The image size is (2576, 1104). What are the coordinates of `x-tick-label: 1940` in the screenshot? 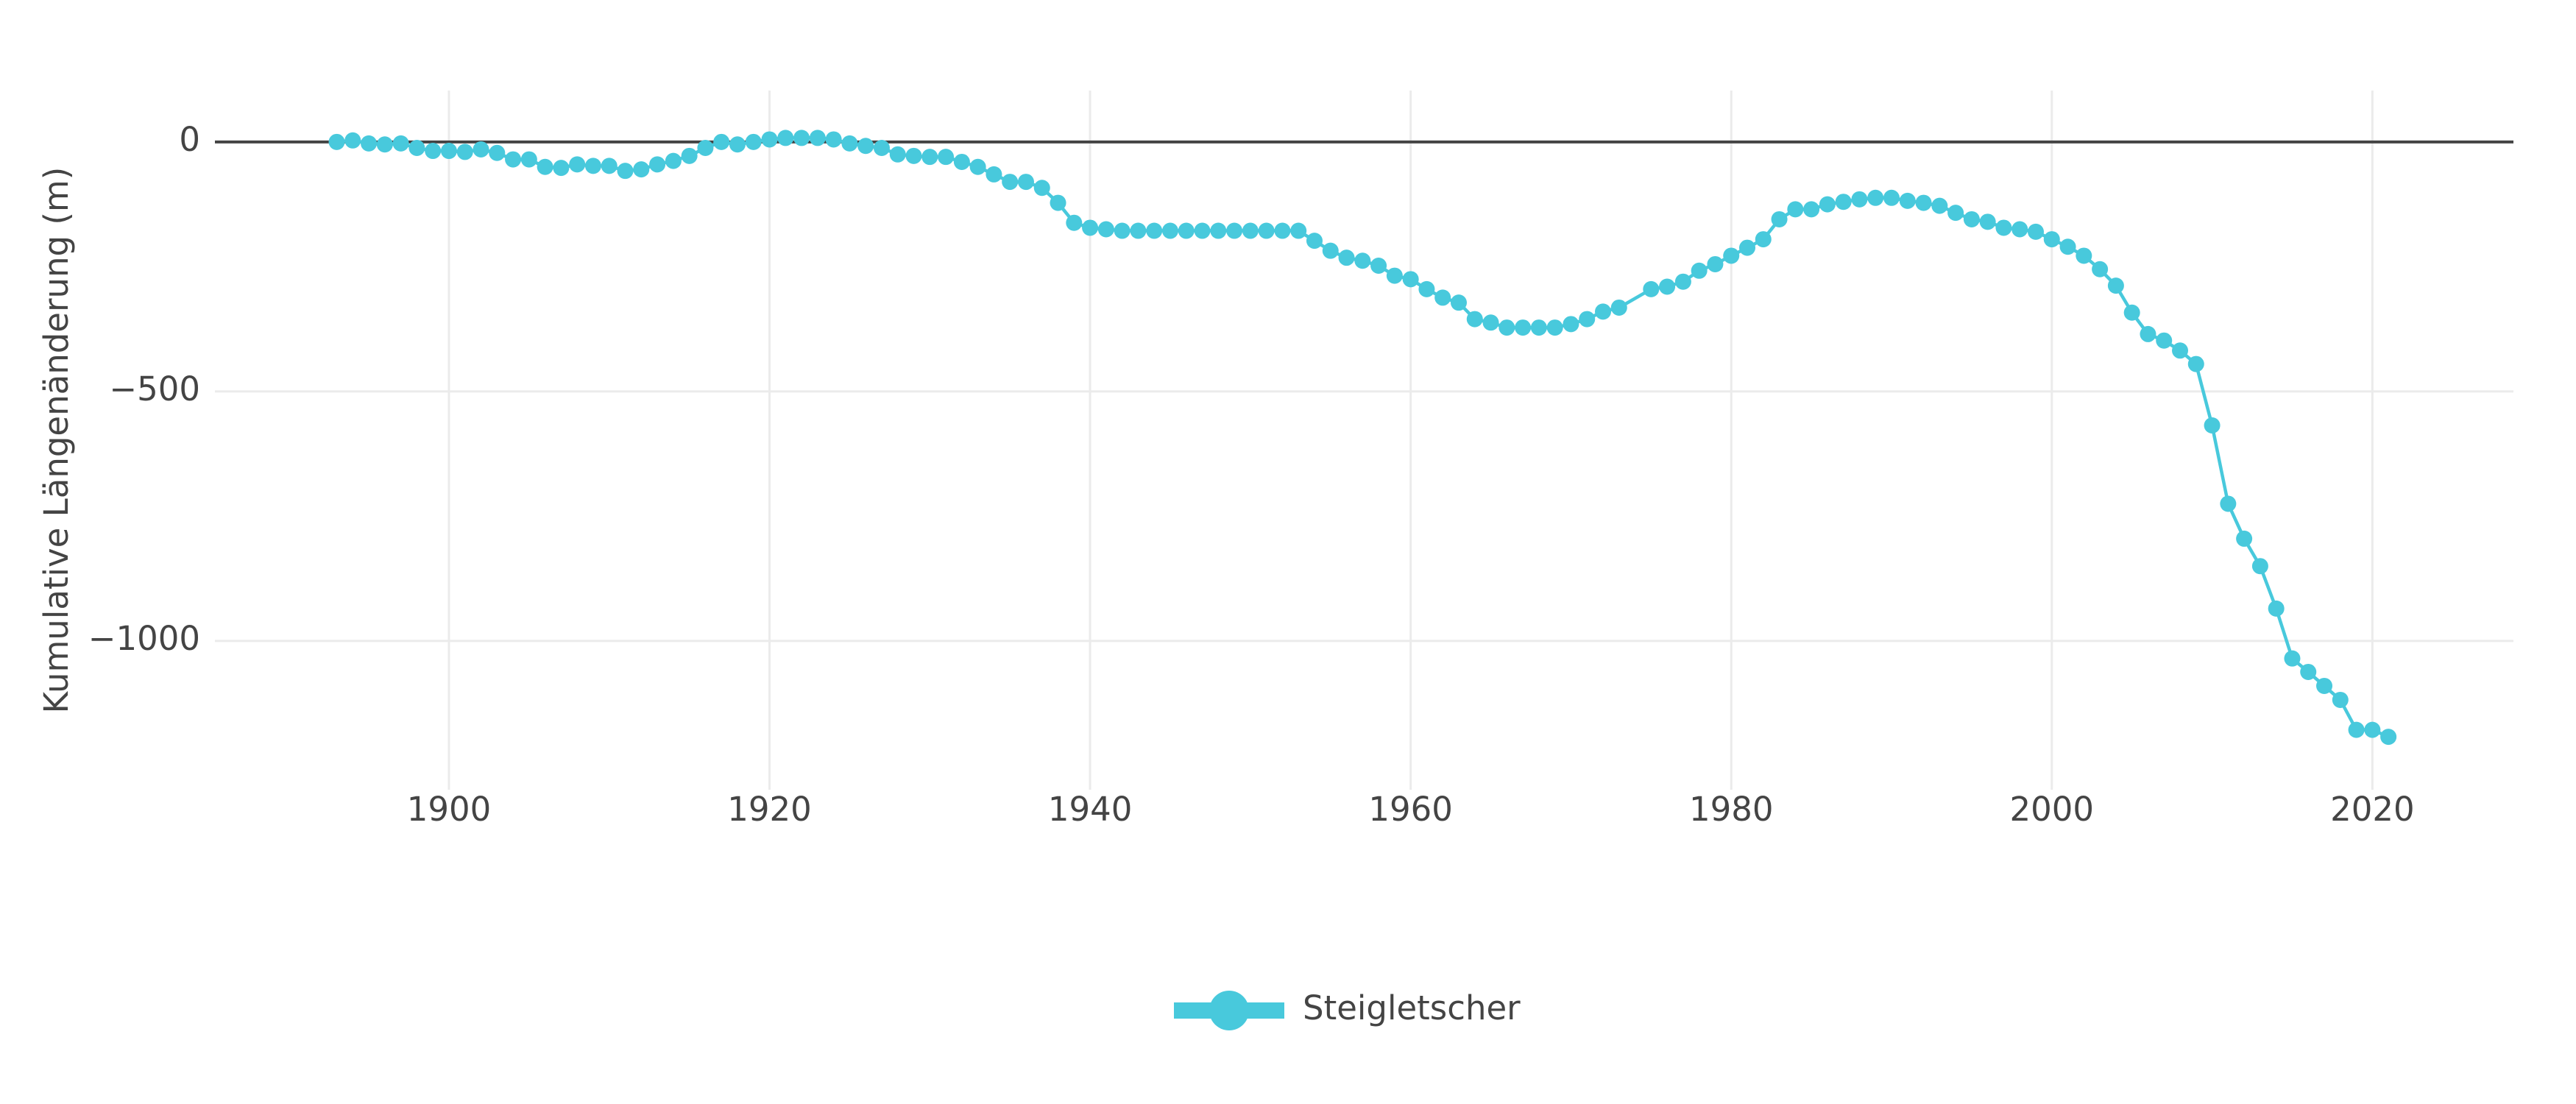 It's located at (1090, 810).